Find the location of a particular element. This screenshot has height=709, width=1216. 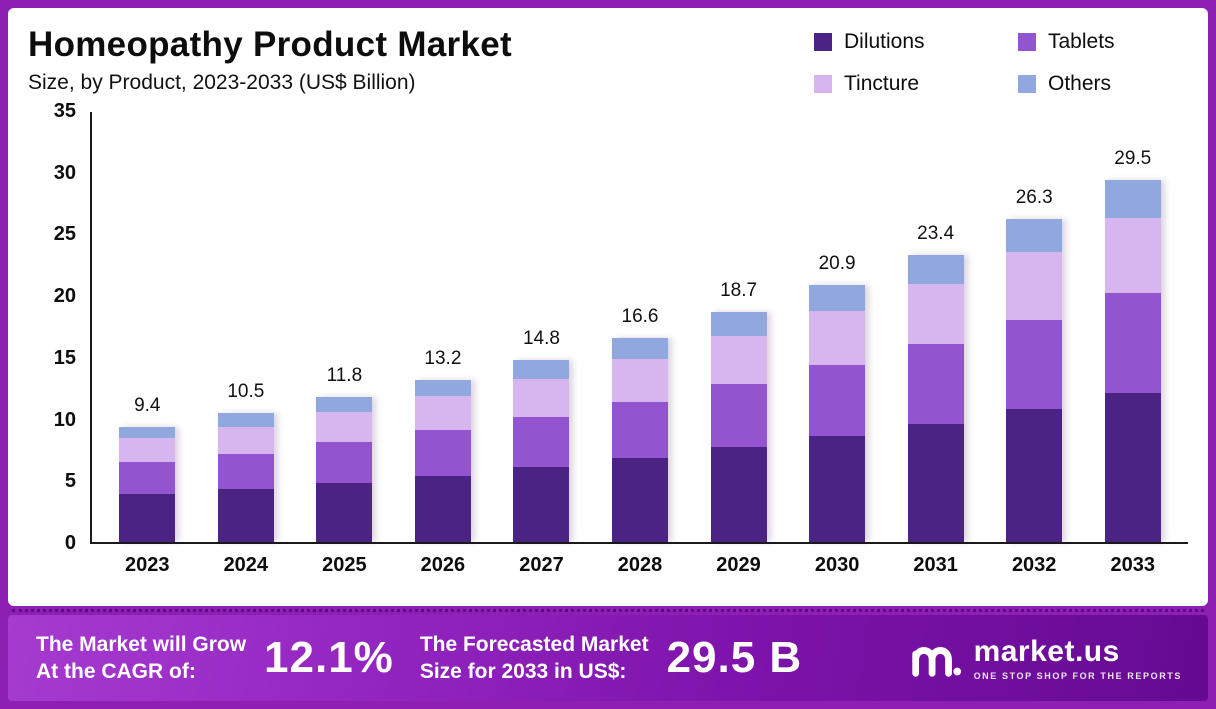

x-axis-label: 2024 is located at coordinates (246, 565).